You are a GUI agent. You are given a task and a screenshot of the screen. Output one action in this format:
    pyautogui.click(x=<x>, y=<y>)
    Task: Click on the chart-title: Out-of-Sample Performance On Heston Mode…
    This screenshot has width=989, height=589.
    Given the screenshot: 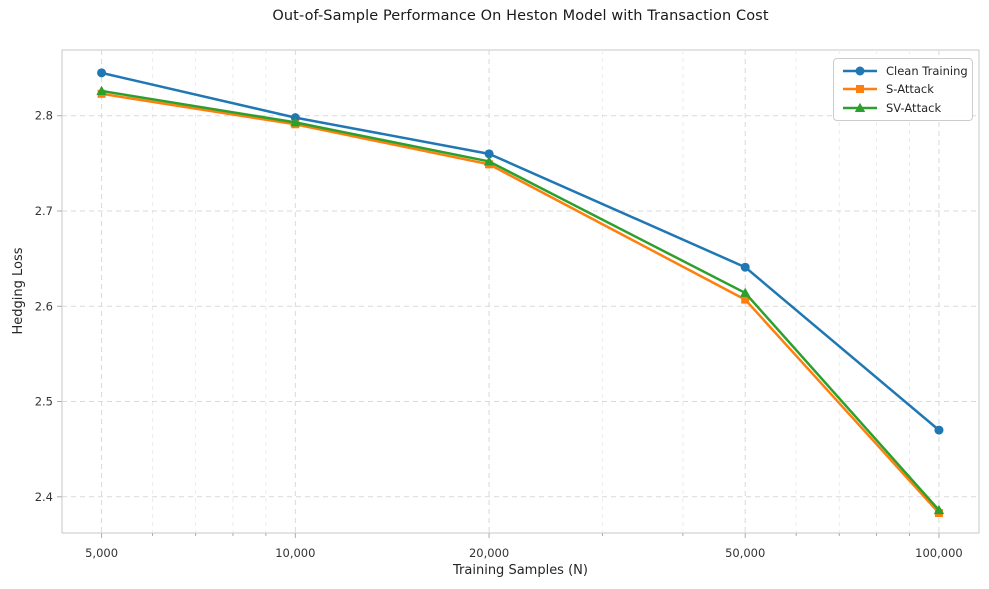 What is the action you would take?
    pyautogui.click(x=520, y=16)
    